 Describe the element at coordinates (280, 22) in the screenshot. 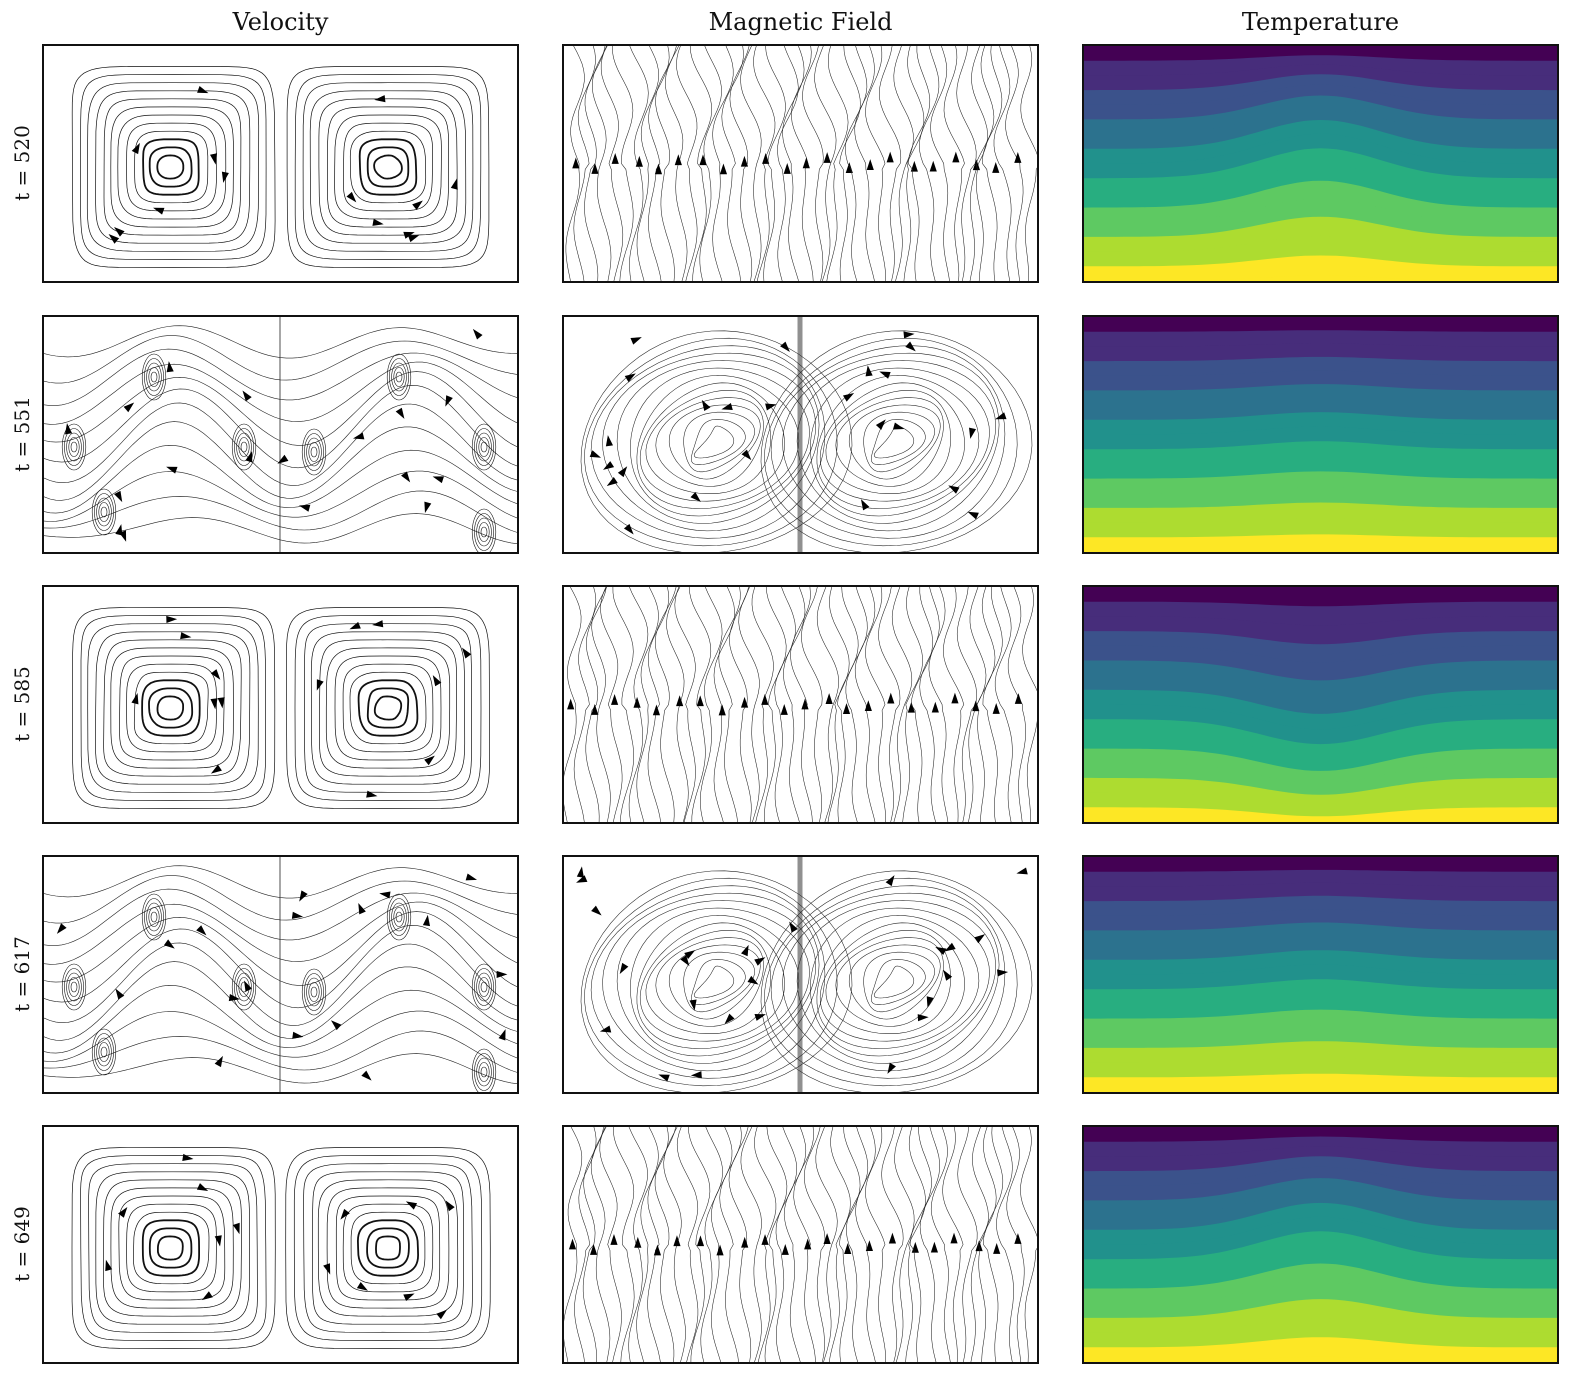

I see `column-title-velocity: Velocity` at that location.